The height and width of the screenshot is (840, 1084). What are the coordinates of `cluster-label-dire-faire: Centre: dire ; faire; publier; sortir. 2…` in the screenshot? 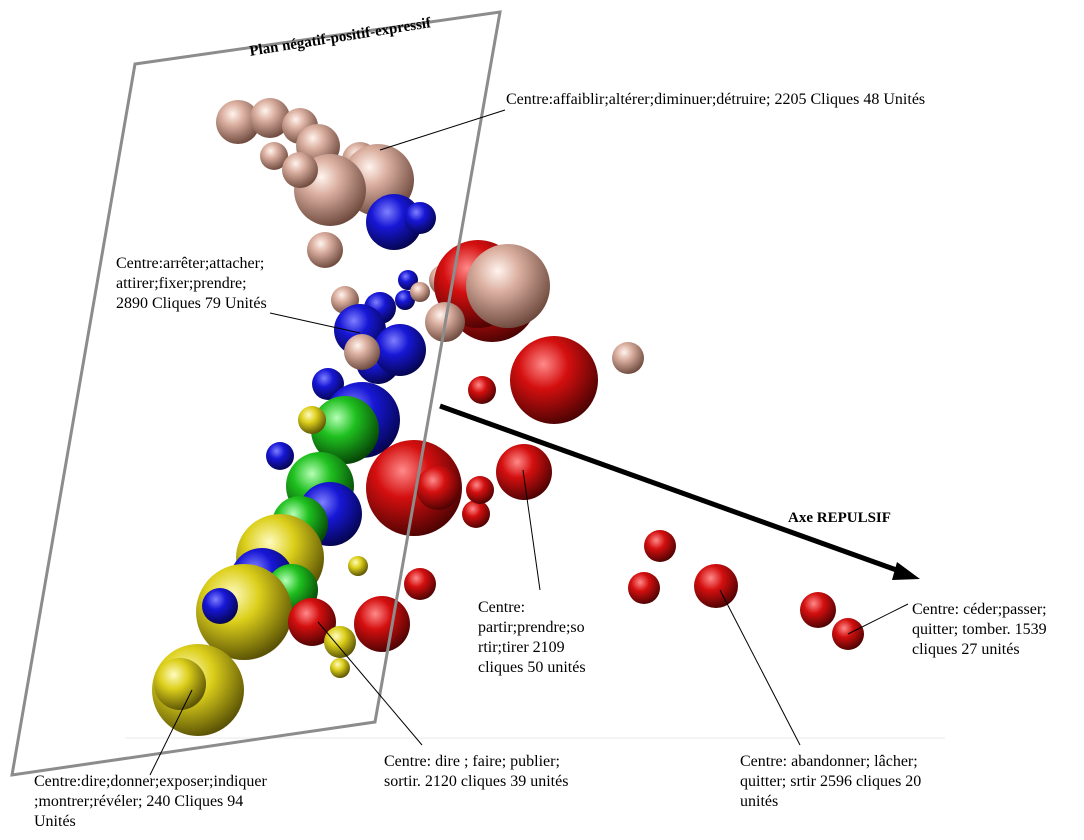 It's located at (476, 771).